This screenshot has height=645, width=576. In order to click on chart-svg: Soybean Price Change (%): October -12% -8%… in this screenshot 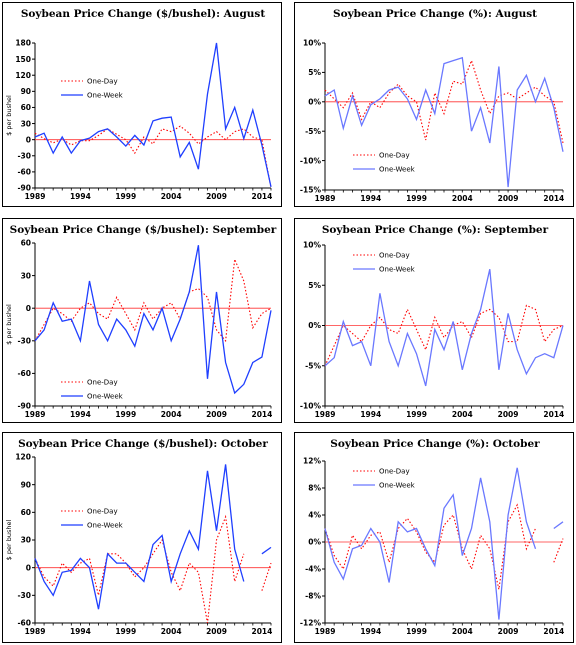, I will do `click(432, 537)`.